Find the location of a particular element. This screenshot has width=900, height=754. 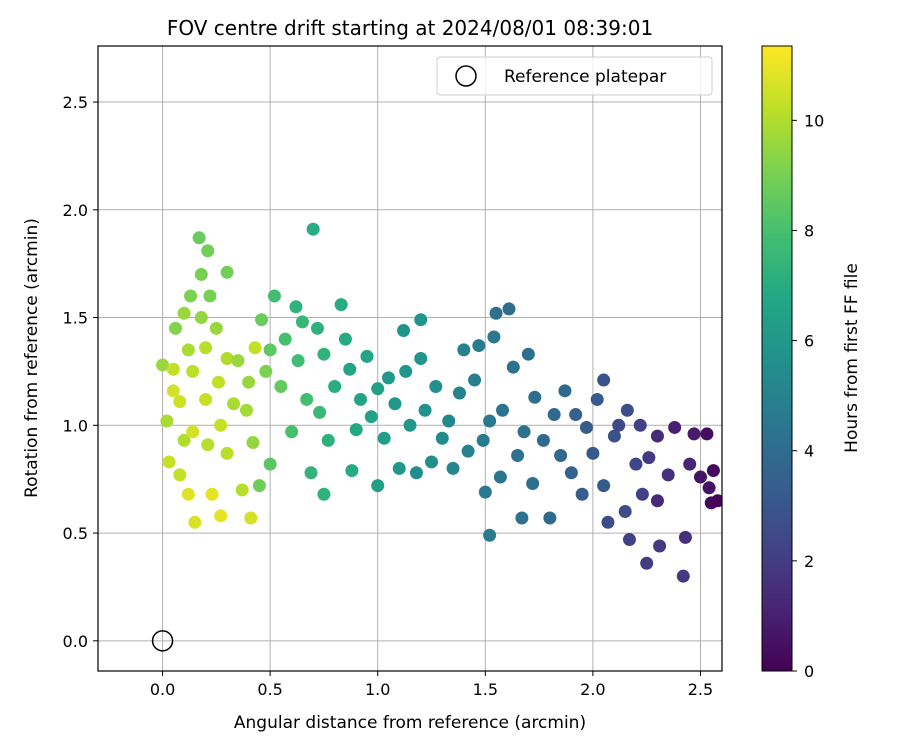

legend: Reference platepar is located at coordinates (574, 76).